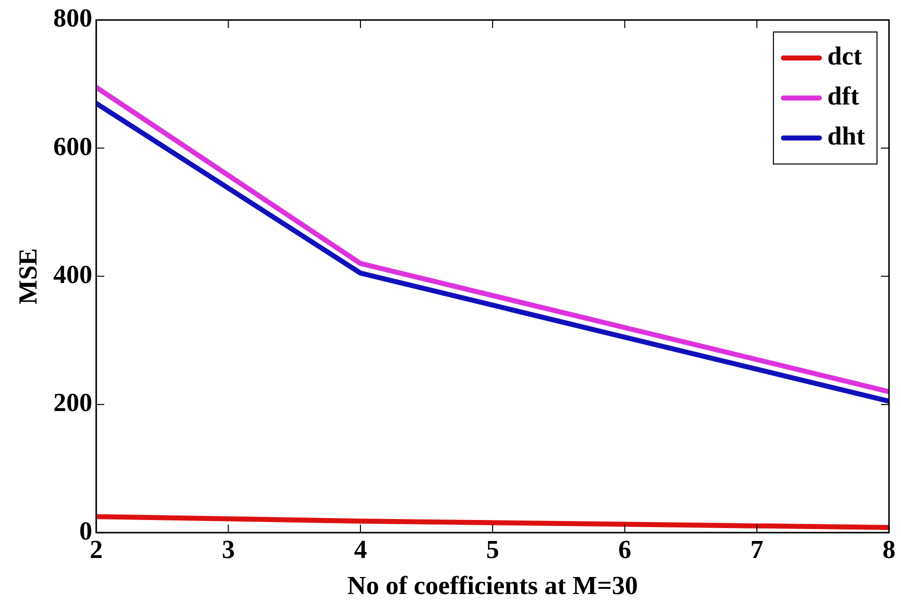 The width and height of the screenshot is (901, 611). I want to click on y-tick-label: 400, so click(72, 275).